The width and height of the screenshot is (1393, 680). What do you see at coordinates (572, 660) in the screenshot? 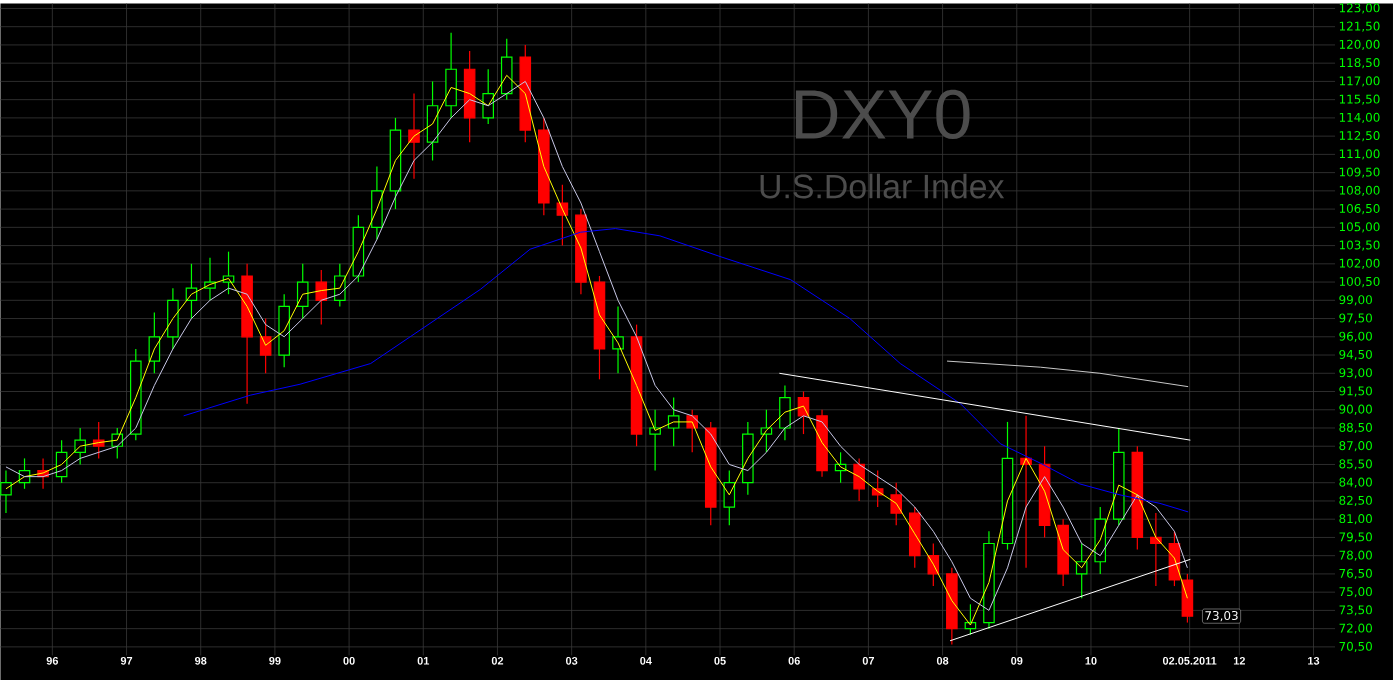
I see `x-tick-label: 03` at bounding box center [572, 660].